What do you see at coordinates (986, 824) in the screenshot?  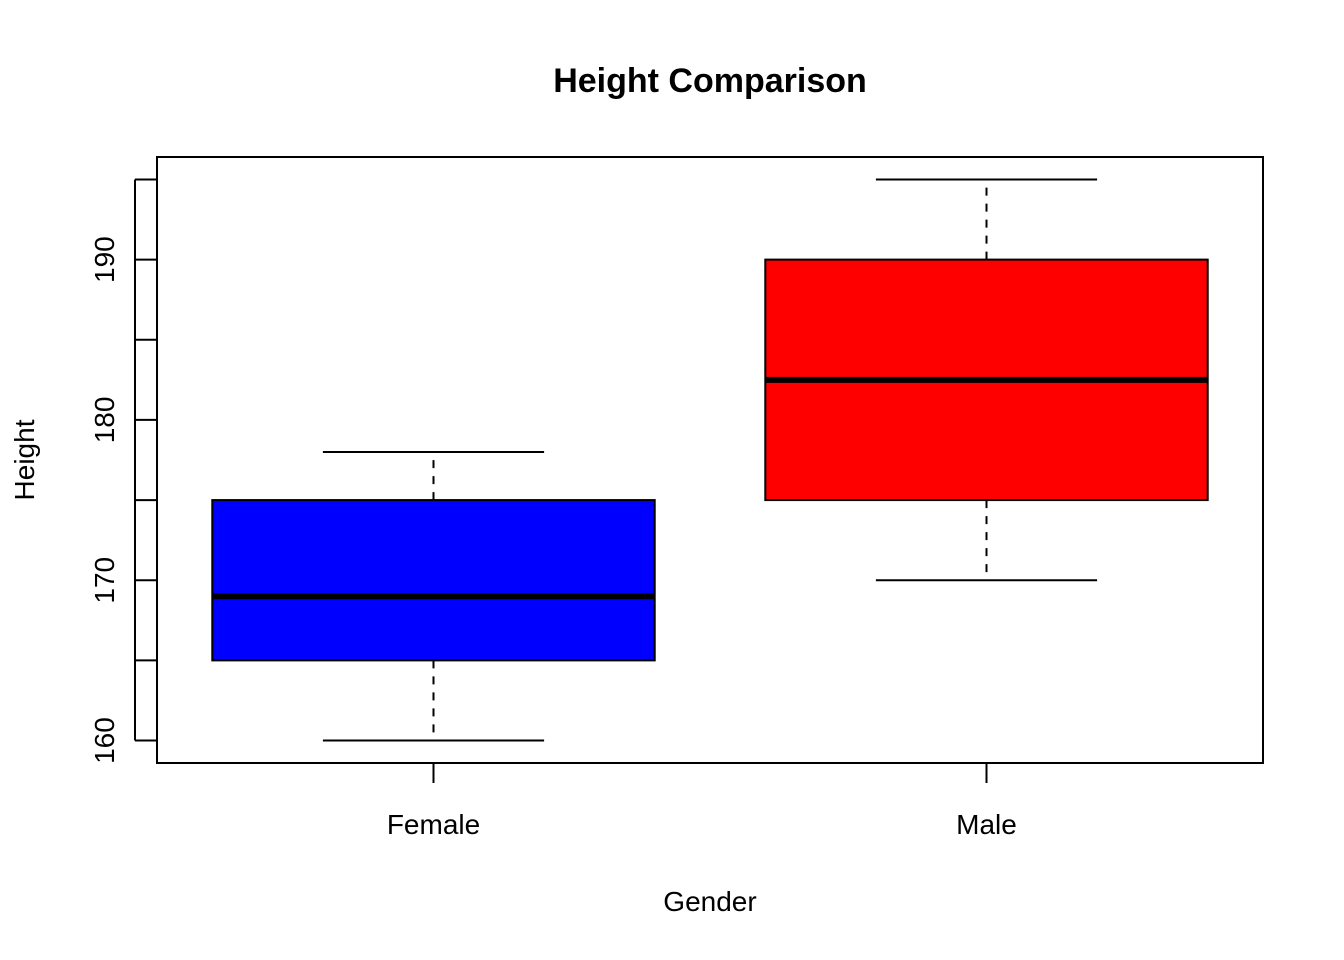 I see `x-tick-label: Male` at bounding box center [986, 824].